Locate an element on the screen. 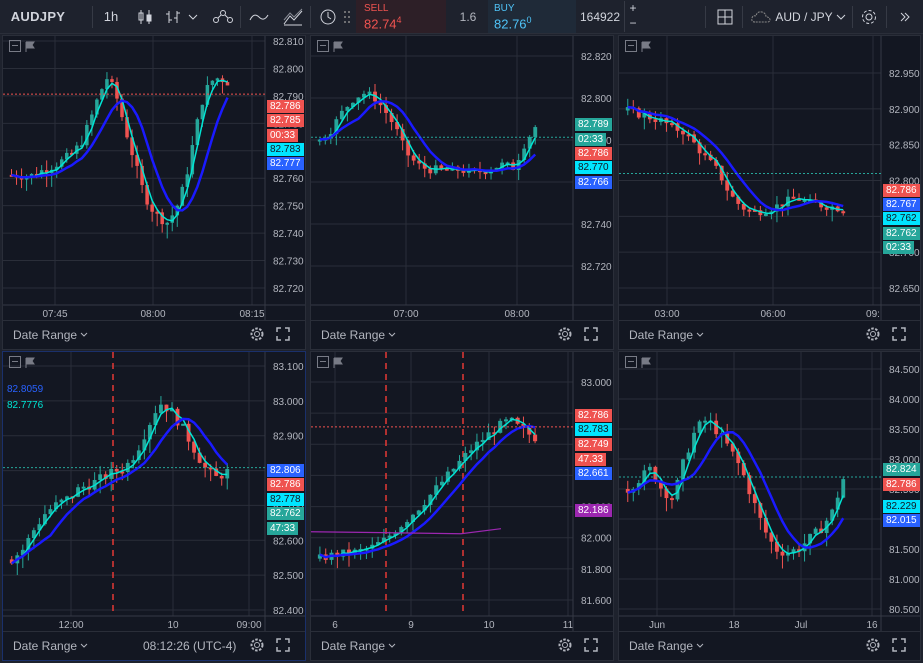 This screenshot has height=663, width=923. compare-icon is located at coordinates (293, 16).